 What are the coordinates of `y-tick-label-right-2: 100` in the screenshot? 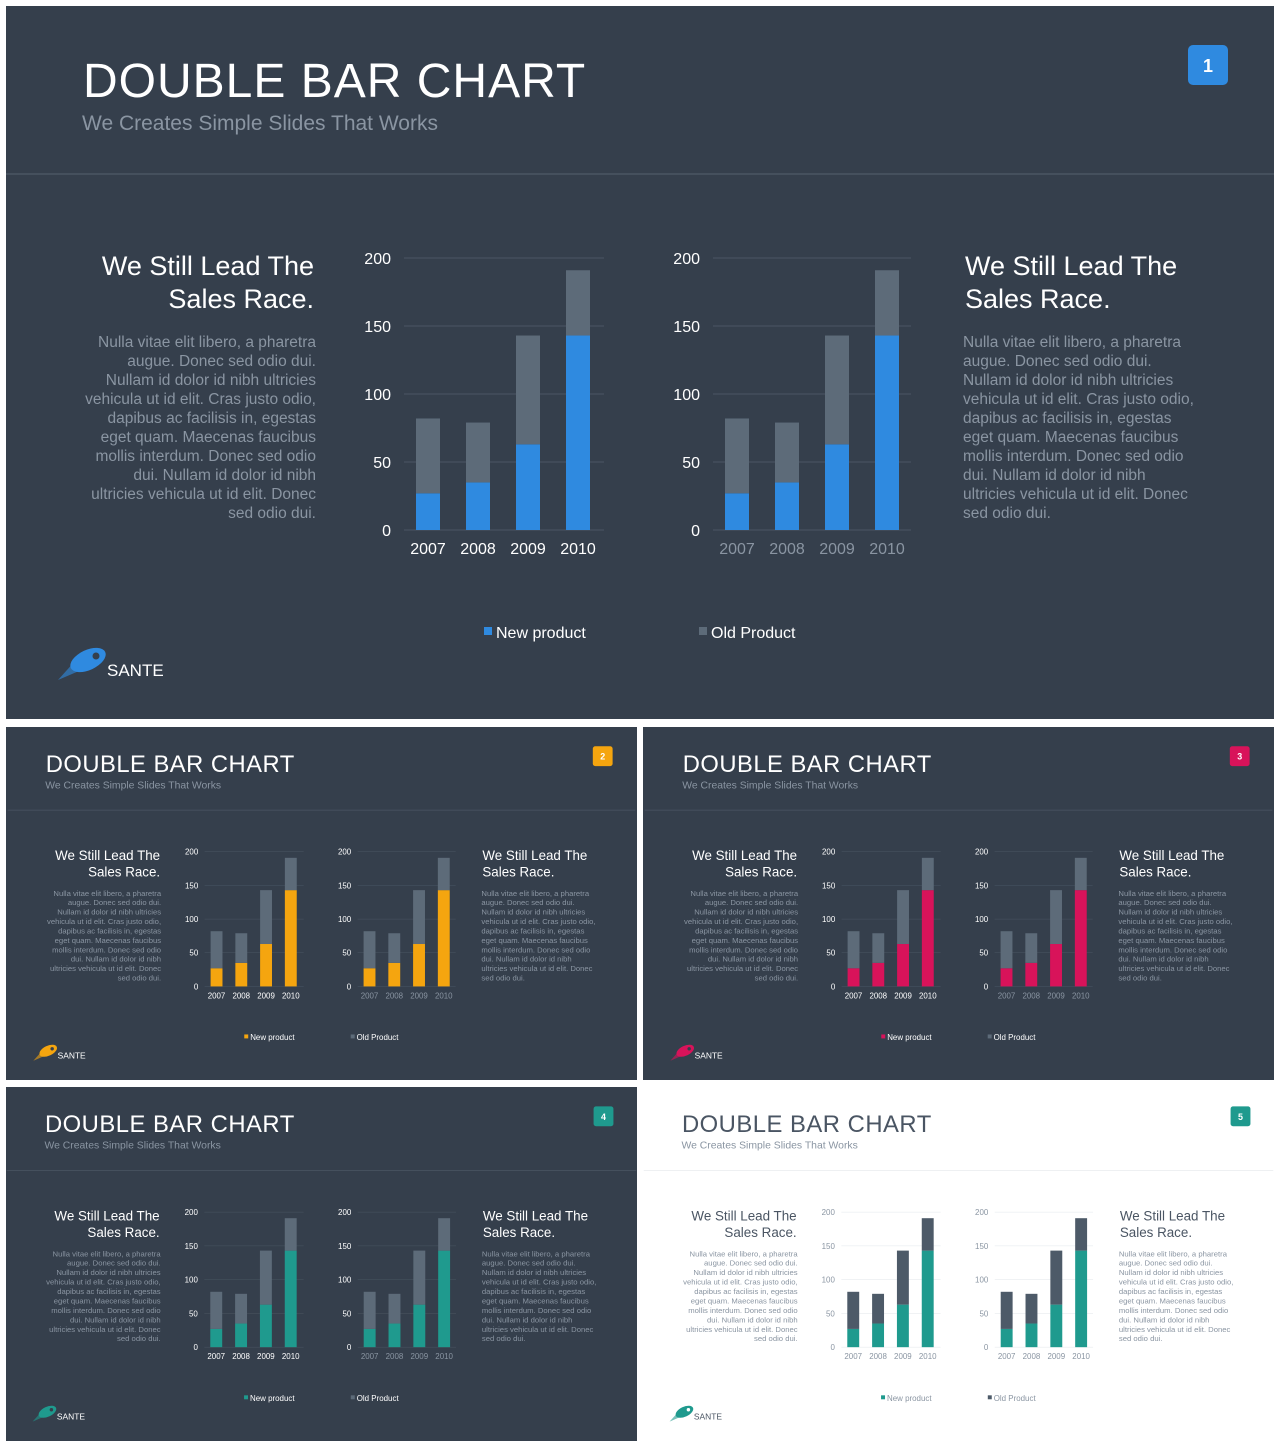 It's located at (686, 395).